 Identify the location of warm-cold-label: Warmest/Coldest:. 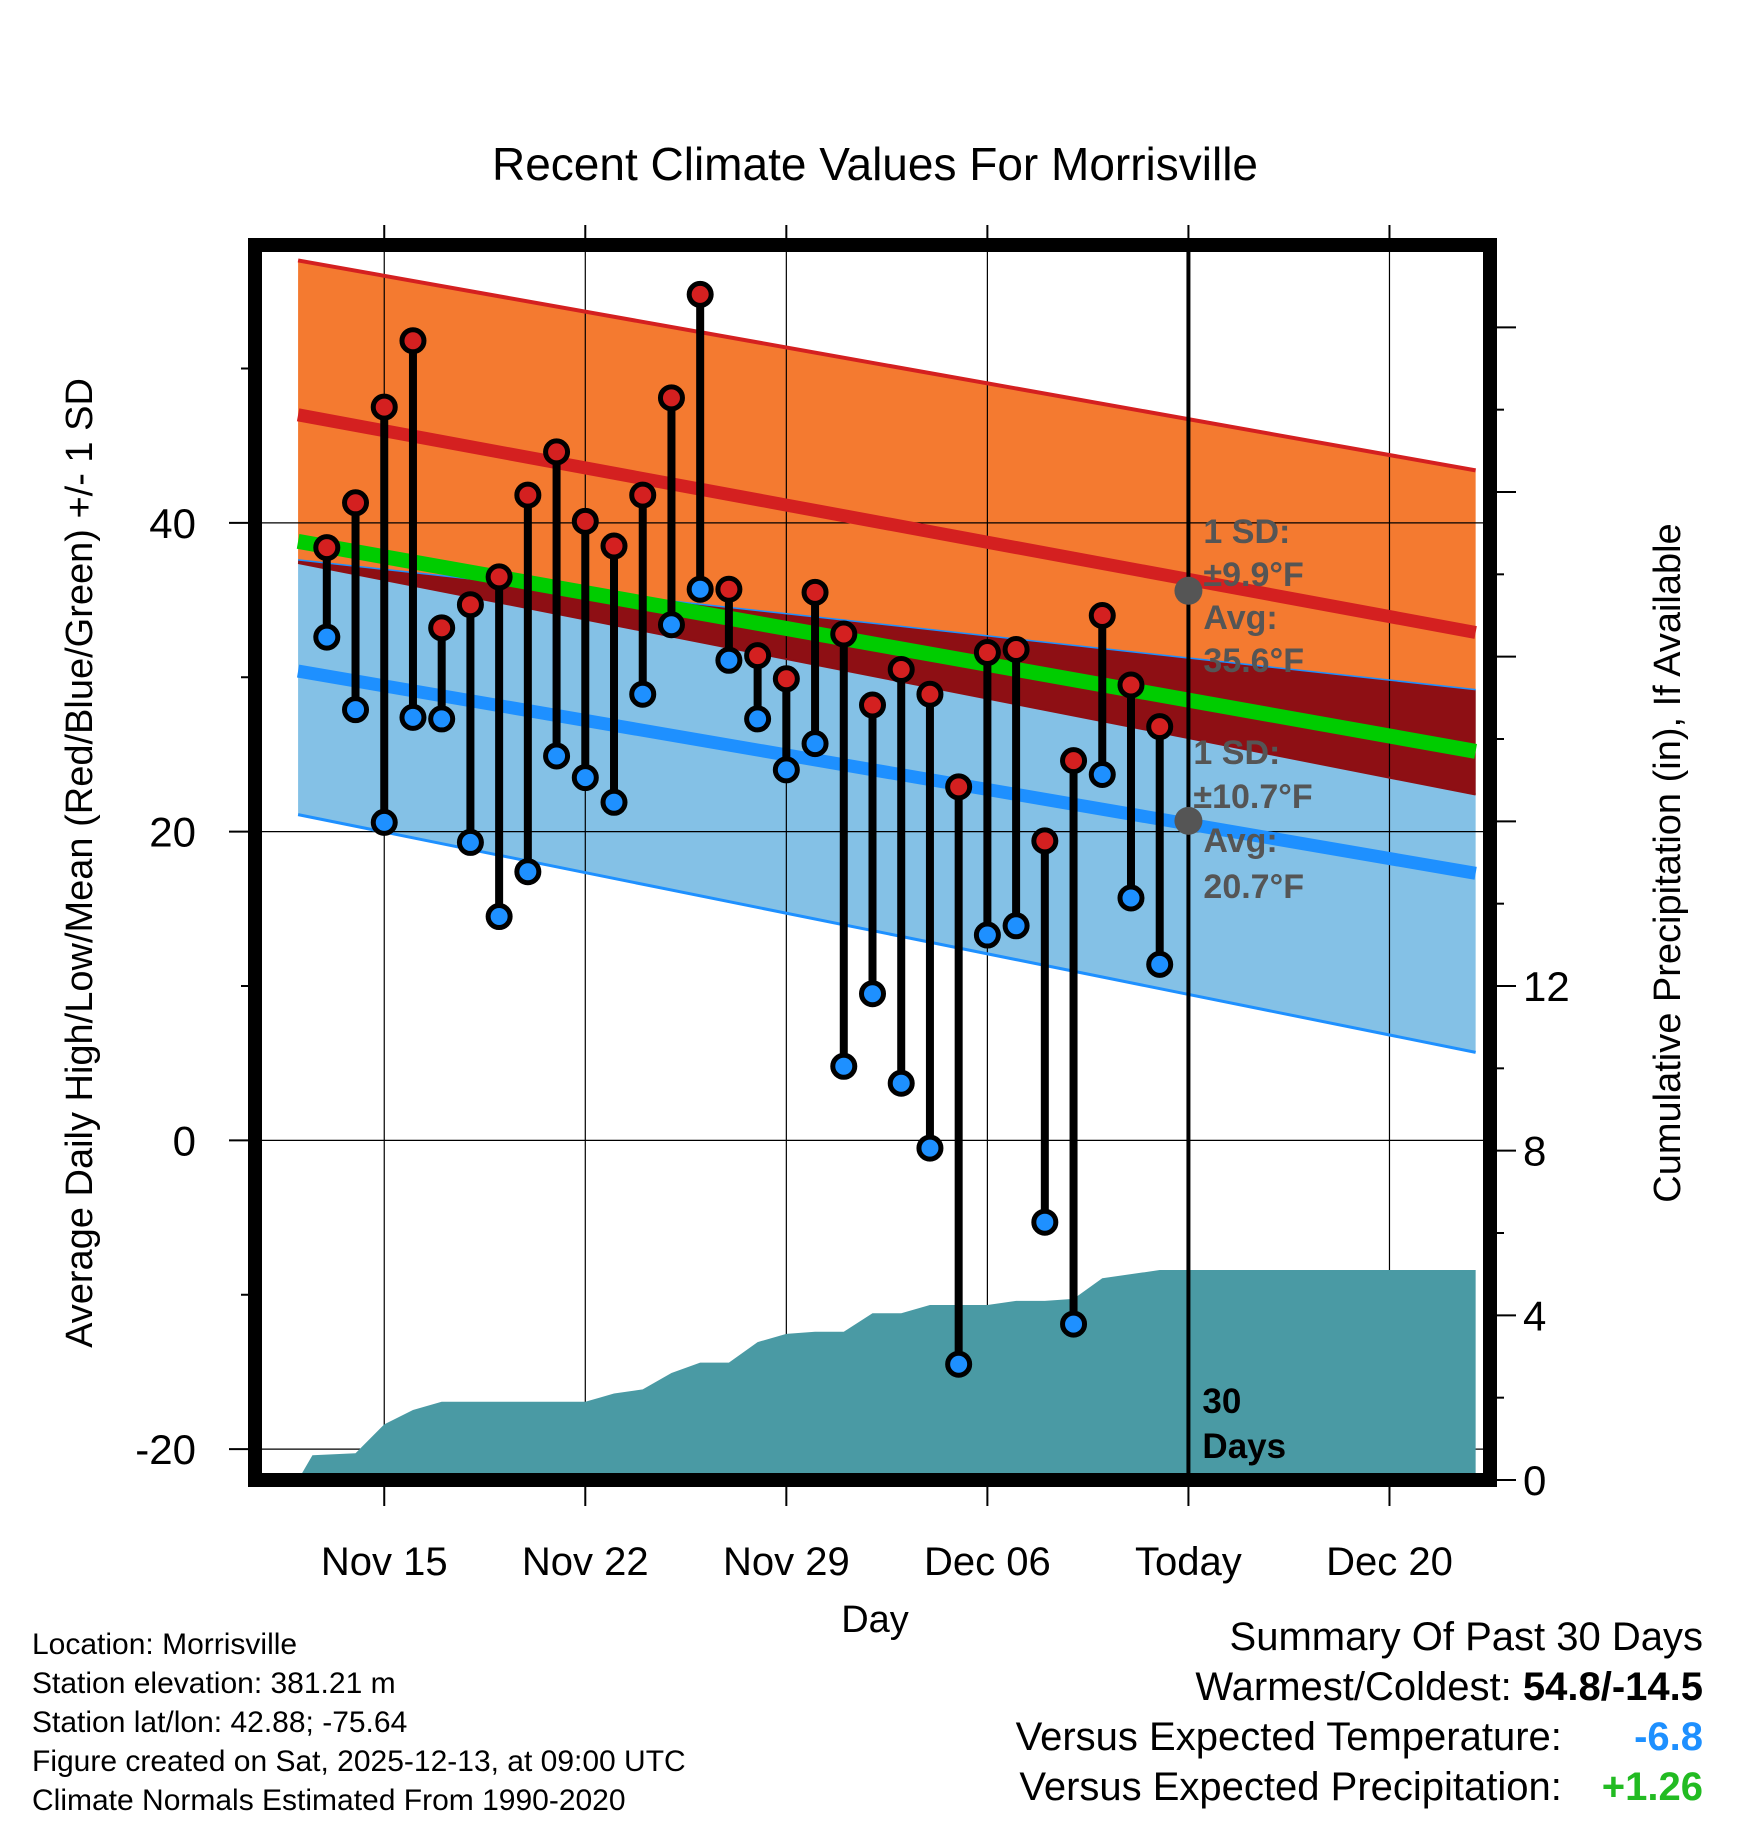
(1353, 1687).